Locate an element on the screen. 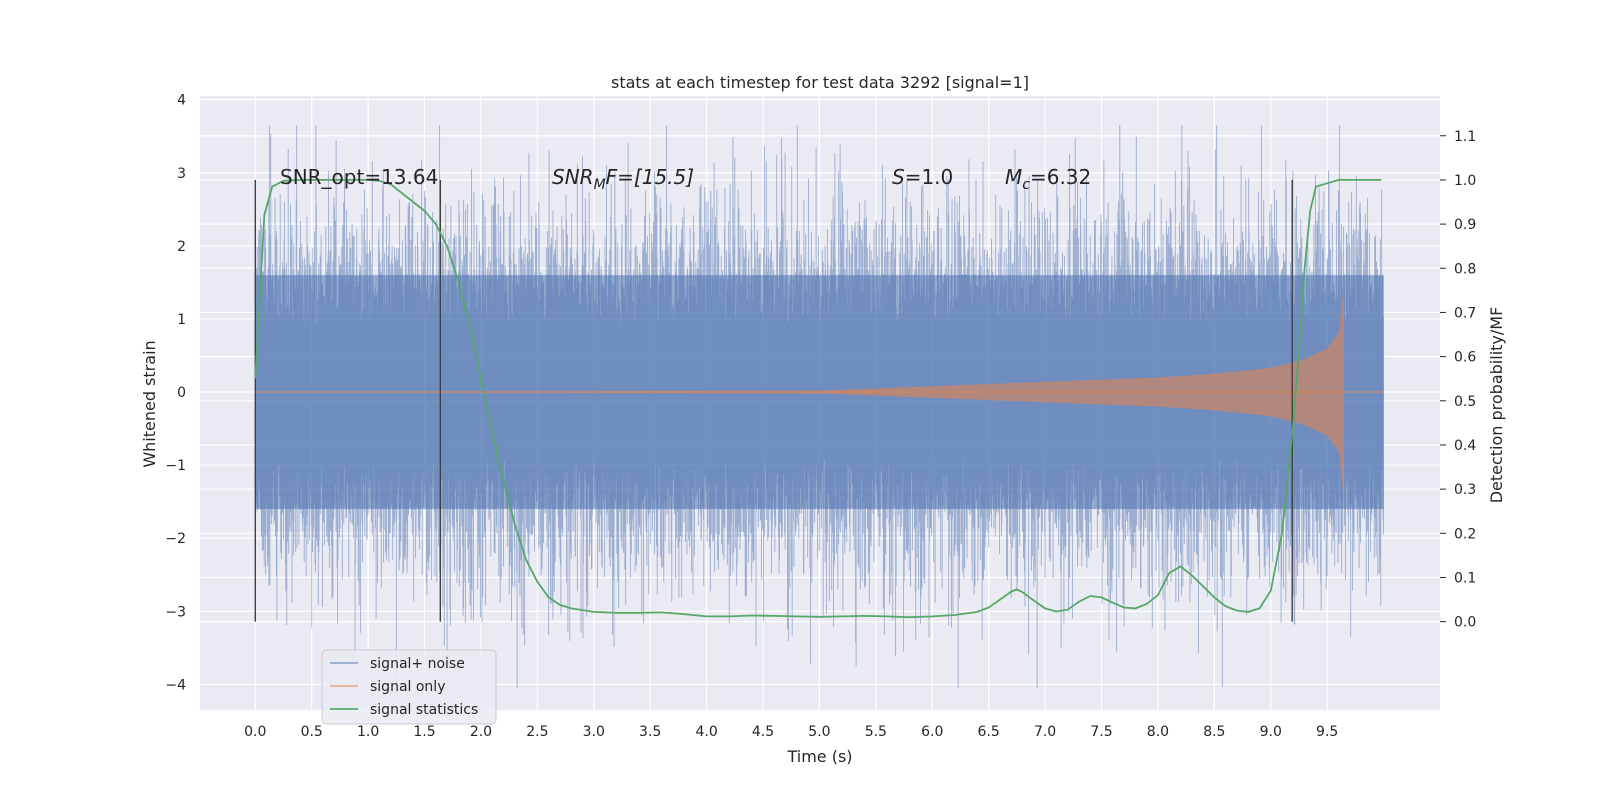 The image size is (1600, 800). annotation-snr-opt: SNR_opt=13.64 is located at coordinates (359, 177).